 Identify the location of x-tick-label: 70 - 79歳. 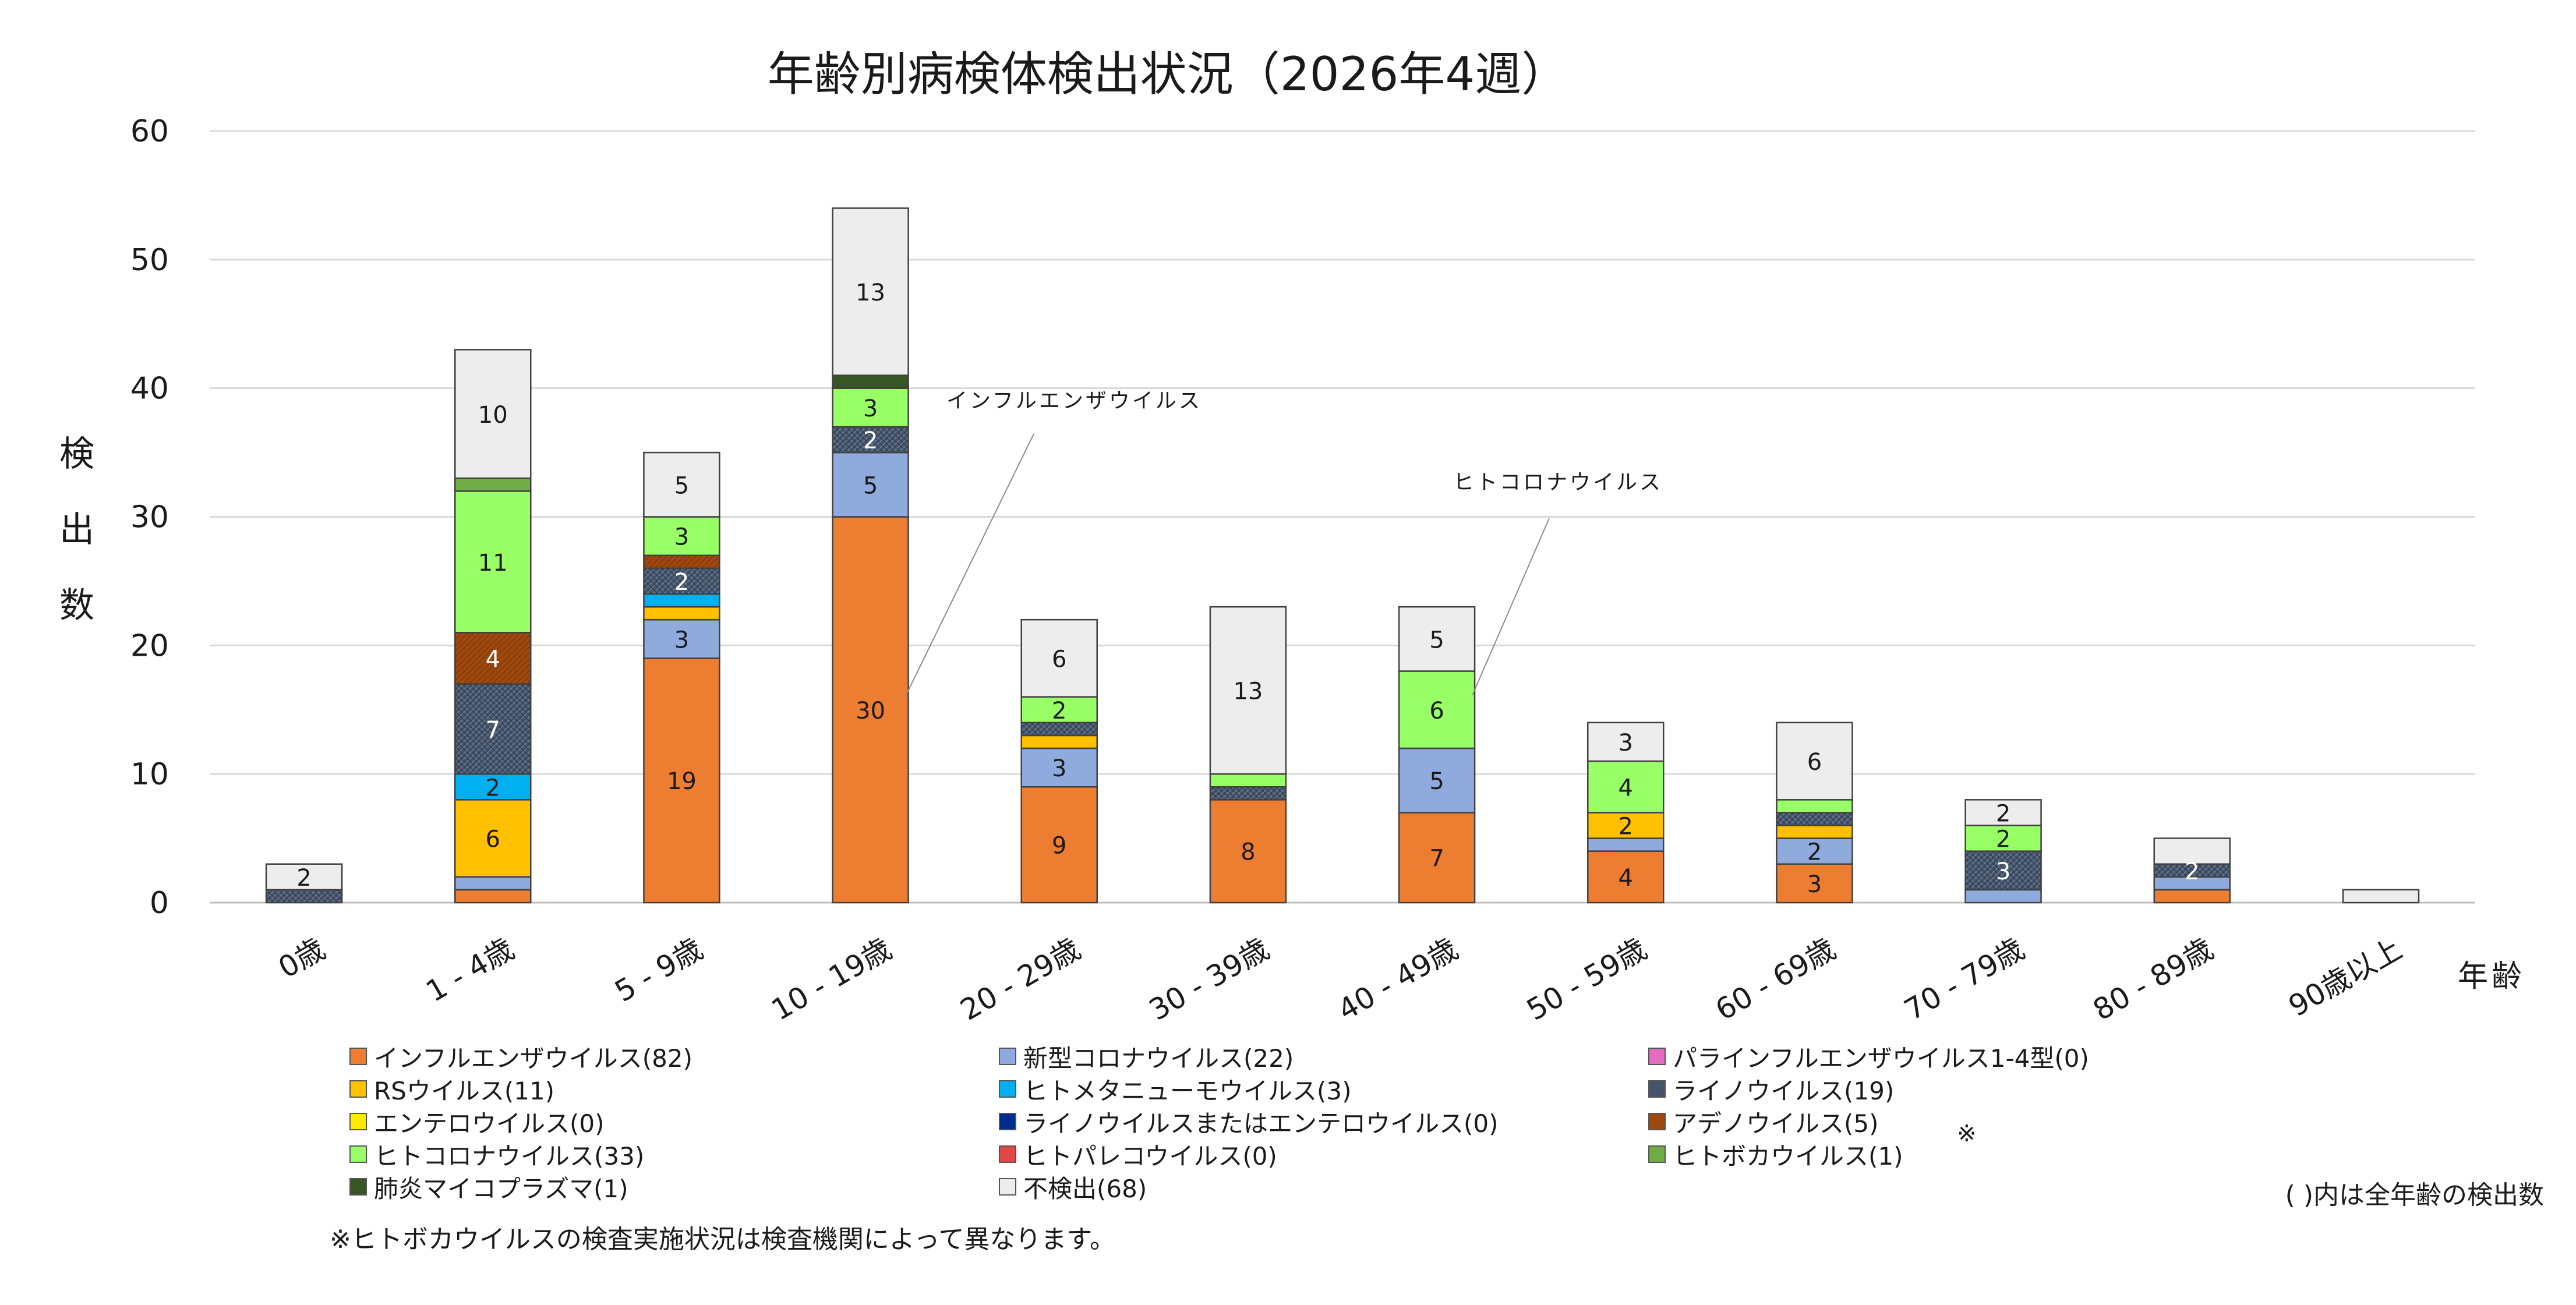
(1964, 980).